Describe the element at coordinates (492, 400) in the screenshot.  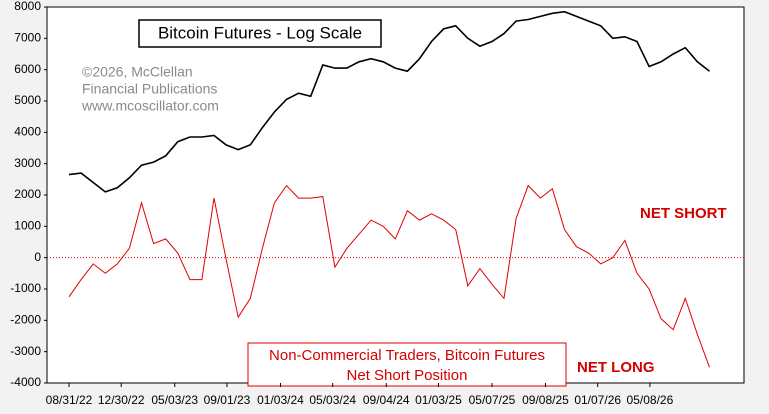
I see `x-tick-label: 05/07/25` at that location.